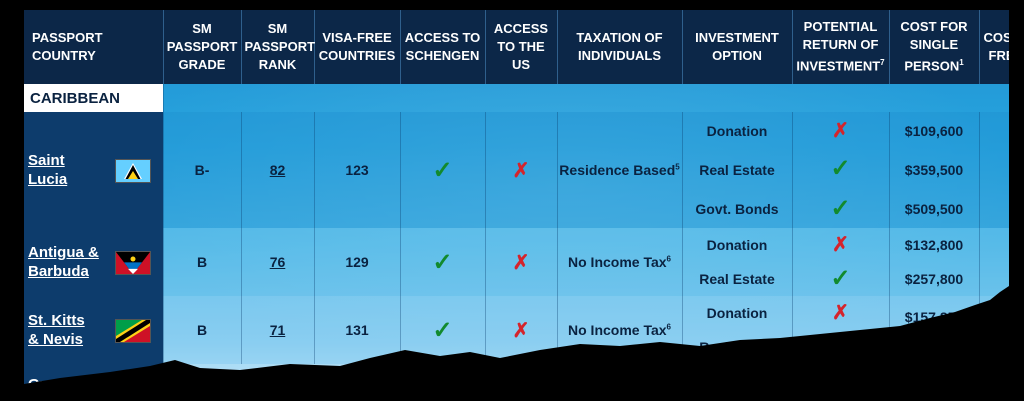  What do you see at coordinates (737, 47) in the screenshot?
I see `header-investment: INVESTMENT OPTION` at bounding box center [737, 47].